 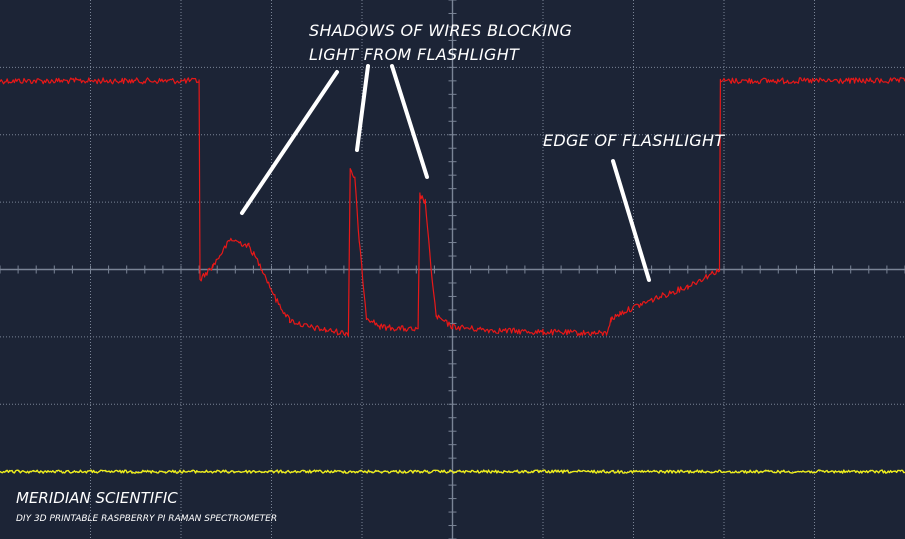 What do you see at coordinates (440, 30) in the screenshot?
I see `annotation-wire-shadows-line-1: SHADOWS OF WIRES BLOCKING` at bounding box center [440, 30].